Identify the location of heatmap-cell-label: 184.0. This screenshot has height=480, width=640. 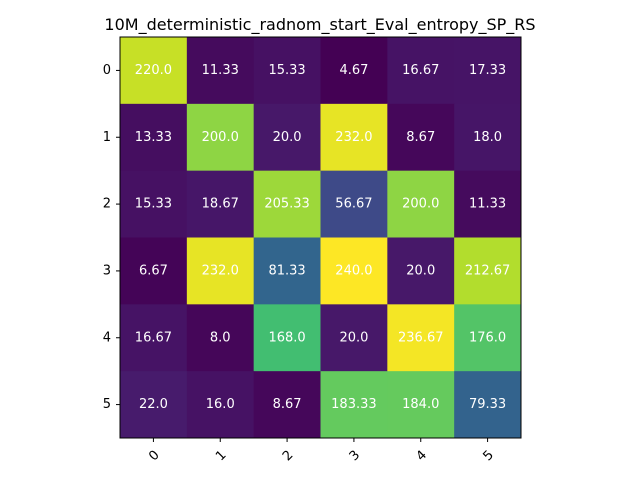
(420, 404).